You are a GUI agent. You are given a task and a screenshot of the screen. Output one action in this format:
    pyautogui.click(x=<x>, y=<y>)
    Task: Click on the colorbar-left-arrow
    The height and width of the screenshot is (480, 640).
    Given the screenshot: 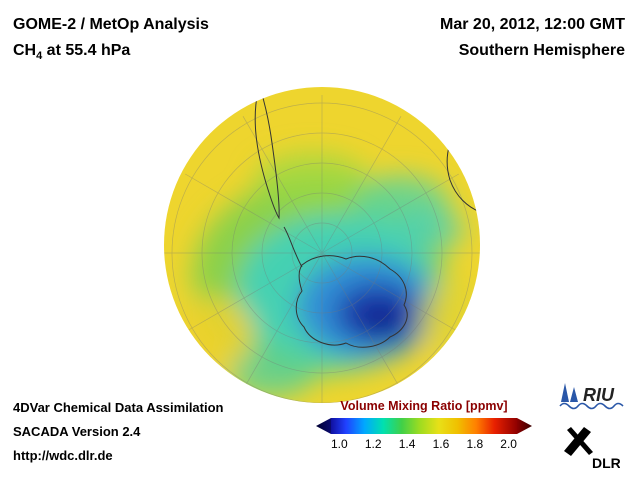 What is the action you would take?
    pyautogui.click(x=323, y=426)
    